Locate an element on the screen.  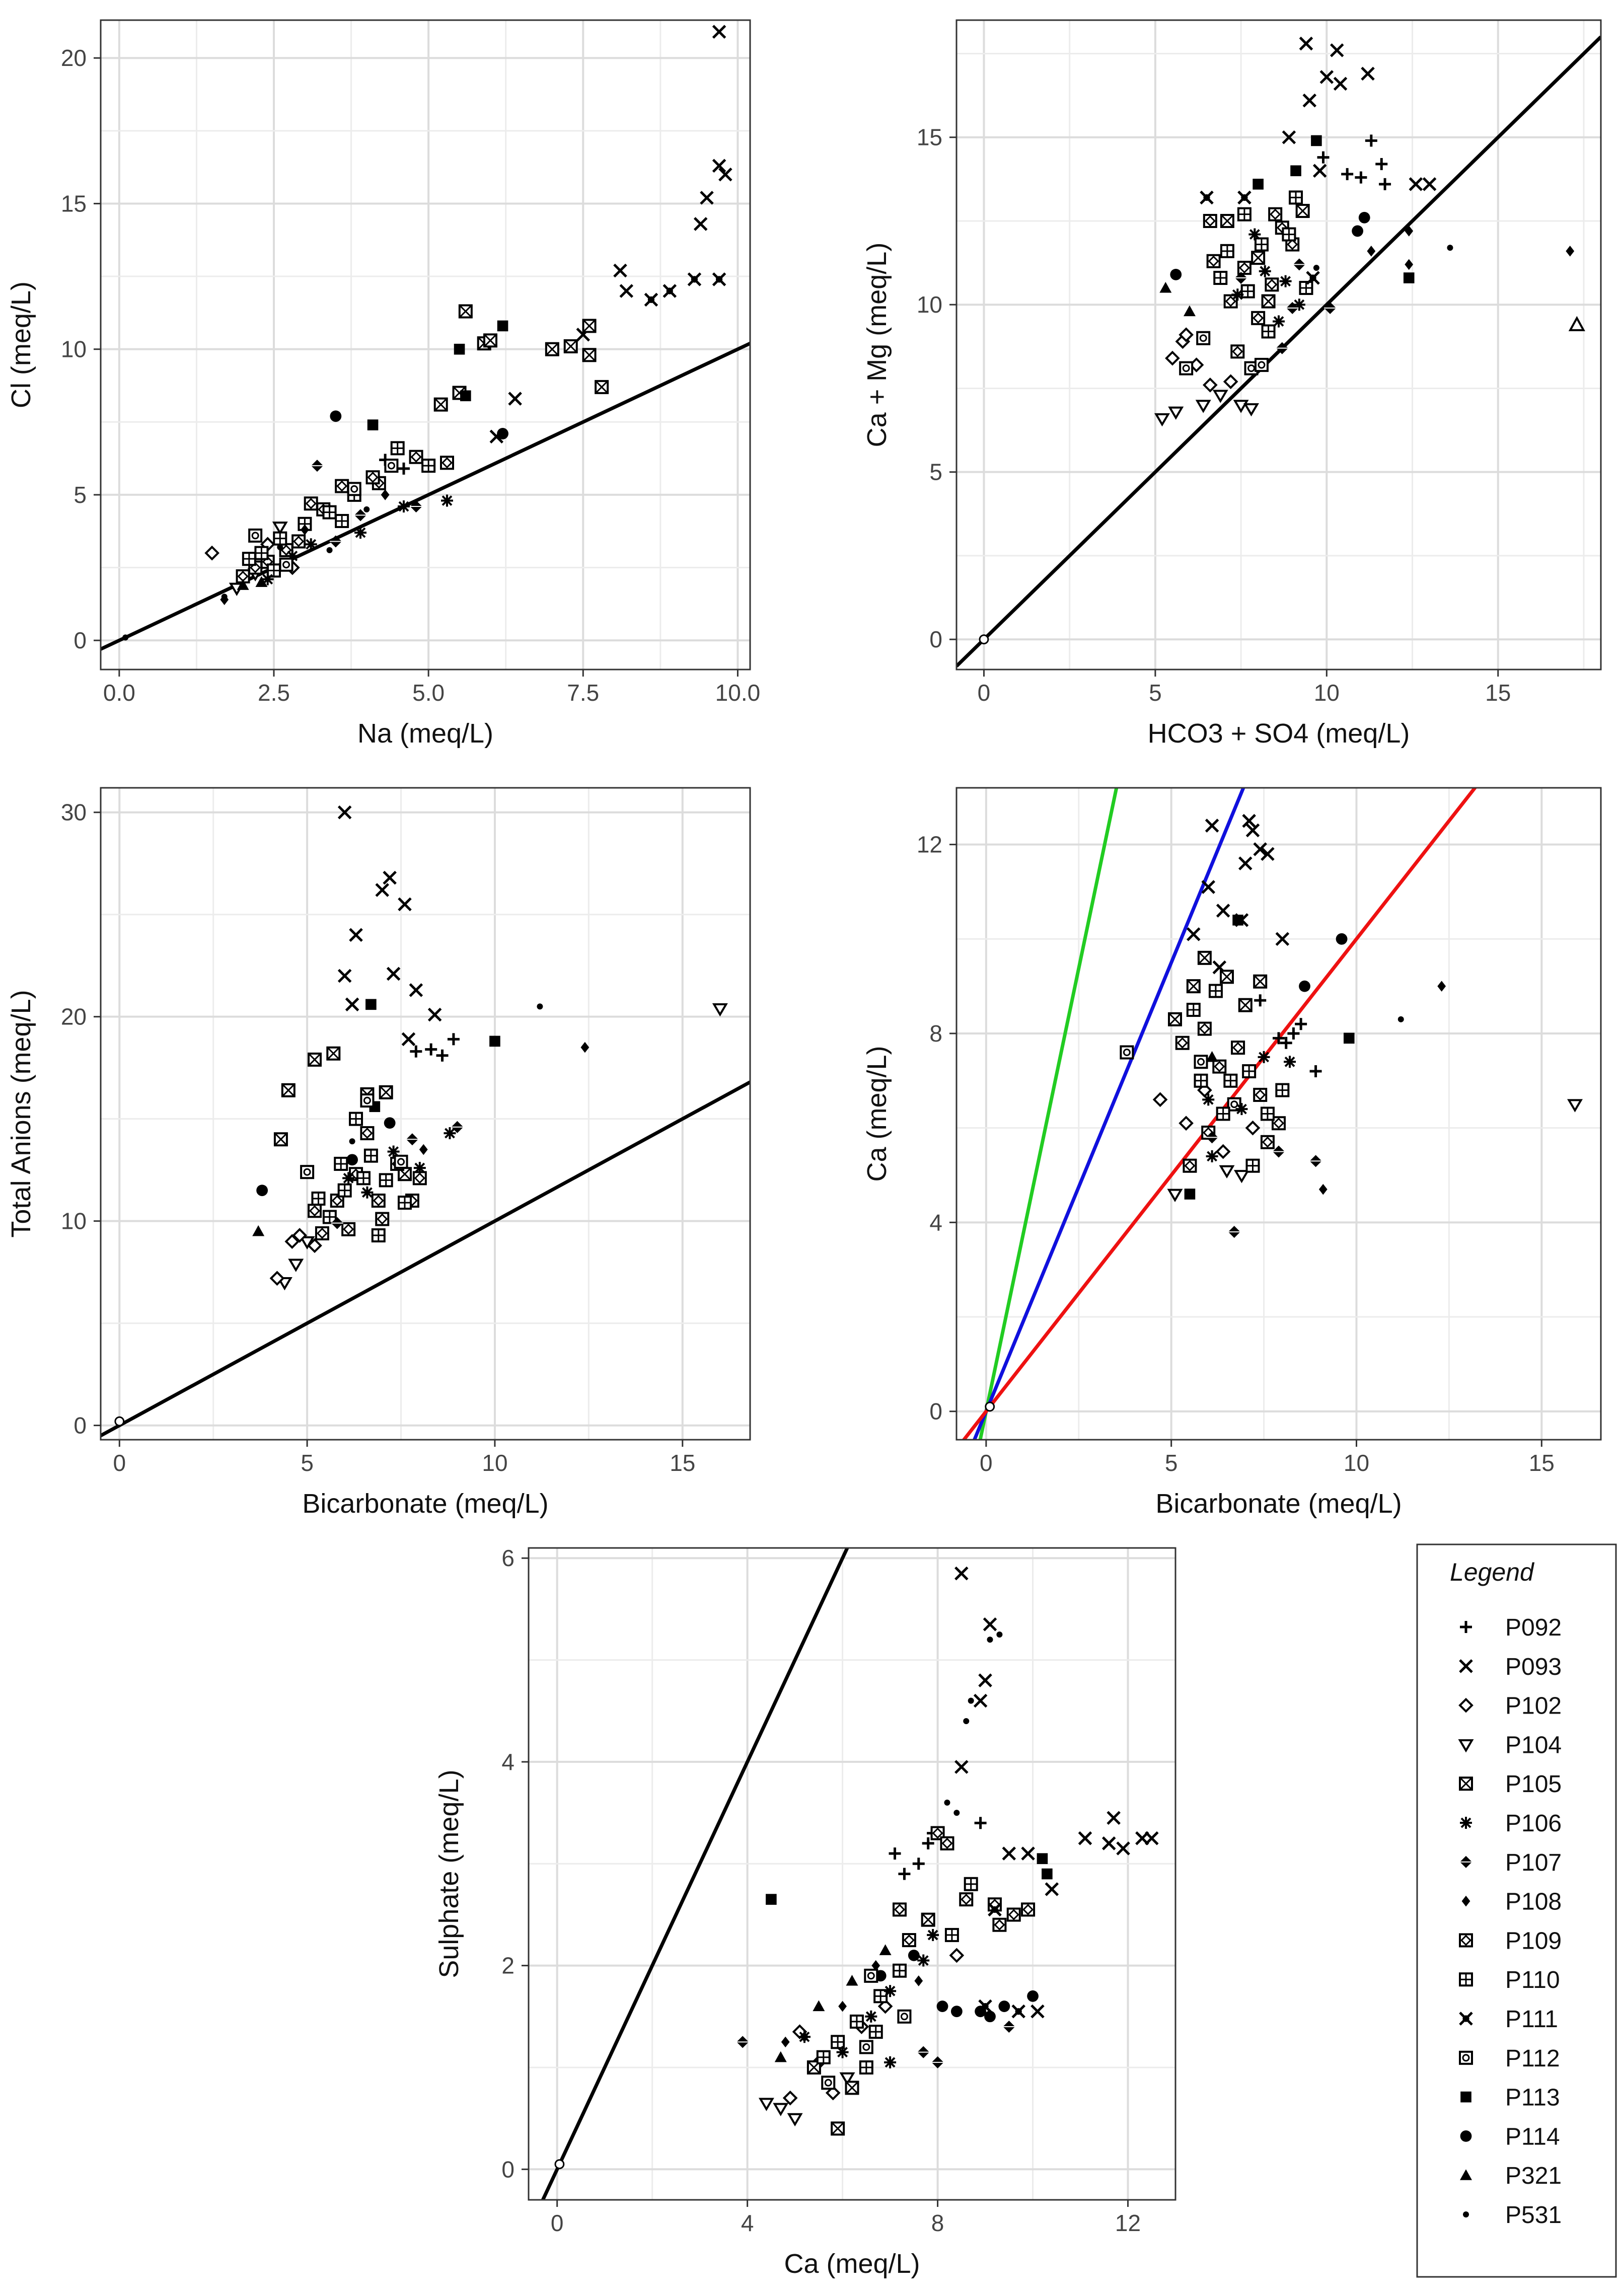
y-tick-label: 0 is located at coordinates (936, 639).